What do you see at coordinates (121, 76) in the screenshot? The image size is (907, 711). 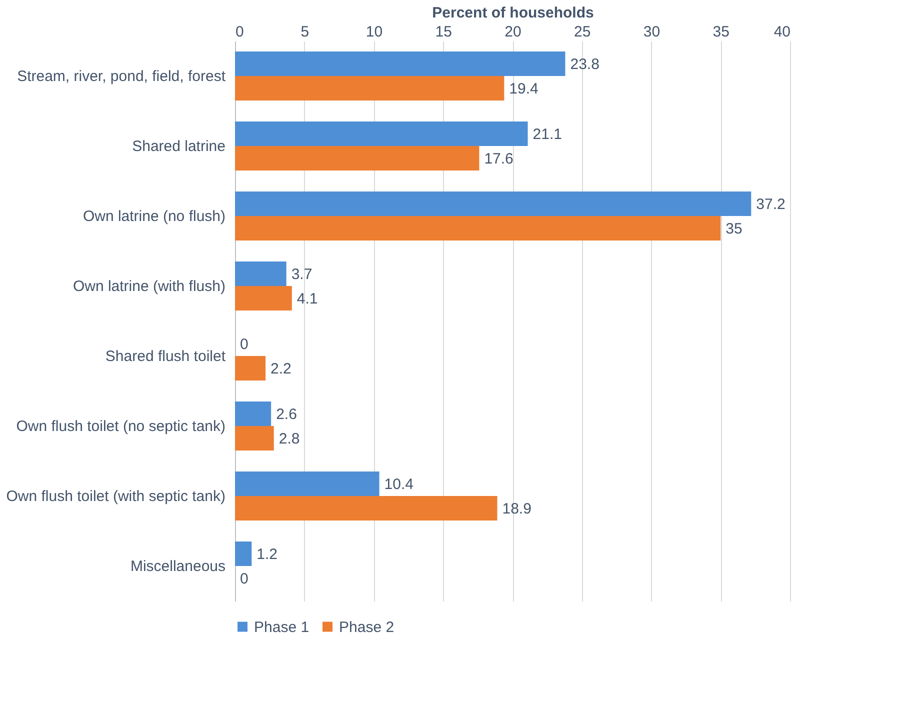 I see `y-tick-label: Stream, river, pond, field, forest` at bounding box center [121, 76].